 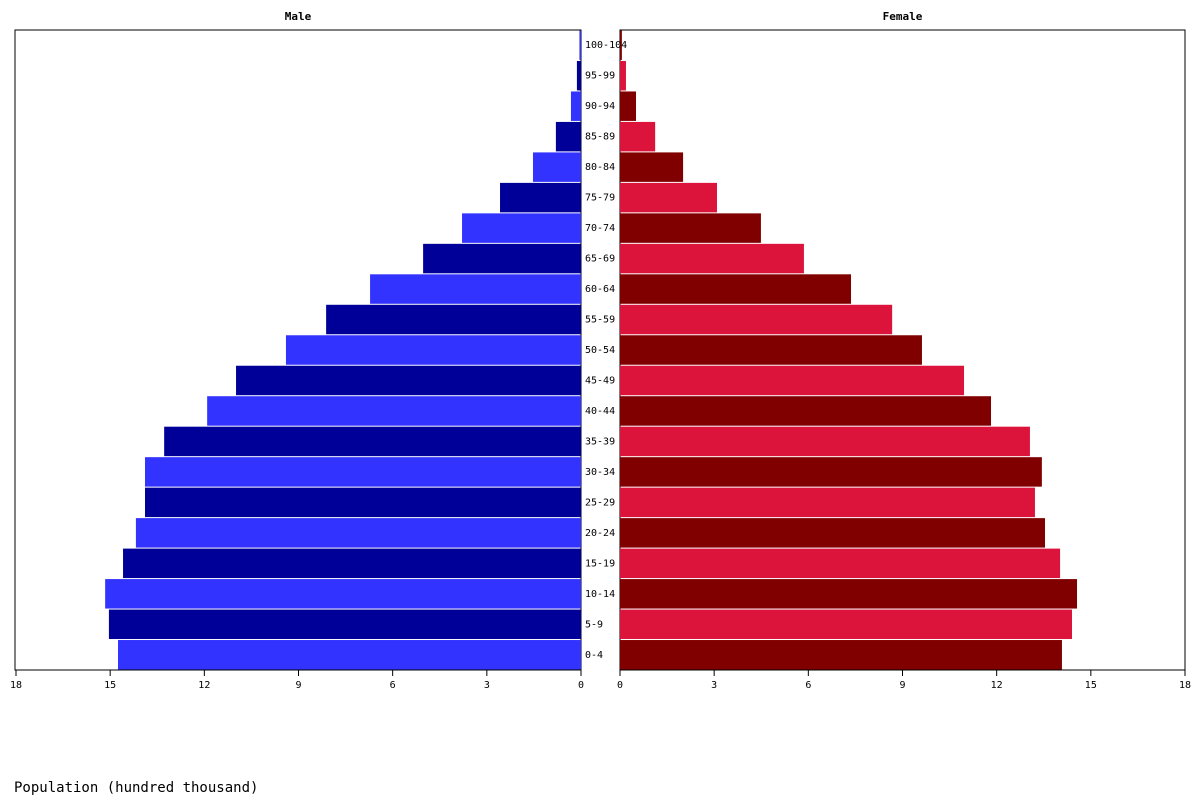 What do you see at coordinates (600, 106) in the screenshot?
I see `category-label: 90-94` at bounding box center [600, 106].